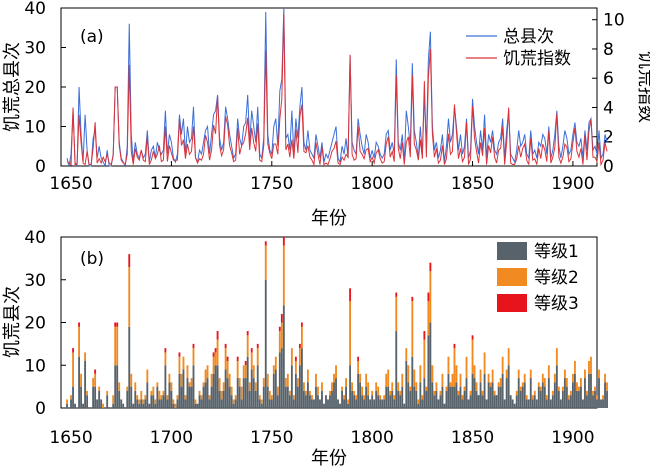  Describe the element at coordinates (40, 167) in the screenshot. I see `panel-a-ytick-label: 0` at that location.